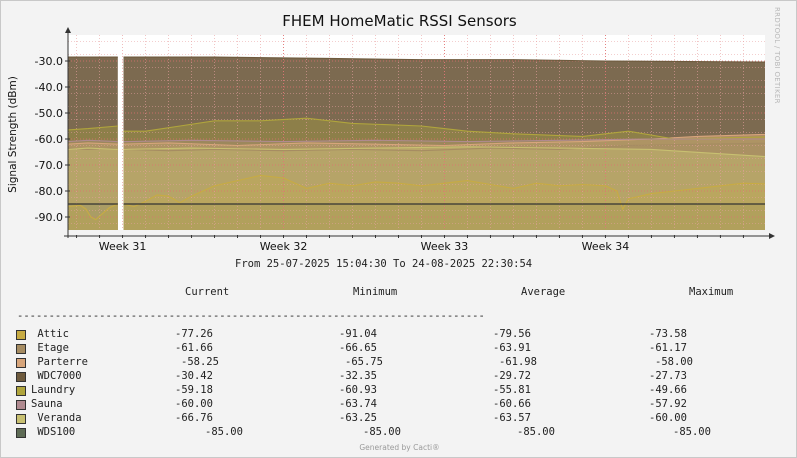 The width and height of the screenshot is (797, 458). What do you see at coordinates (711, 292) in the screenshot?
I see `header-maximum: Maximum` at bounding box center [711, 292].